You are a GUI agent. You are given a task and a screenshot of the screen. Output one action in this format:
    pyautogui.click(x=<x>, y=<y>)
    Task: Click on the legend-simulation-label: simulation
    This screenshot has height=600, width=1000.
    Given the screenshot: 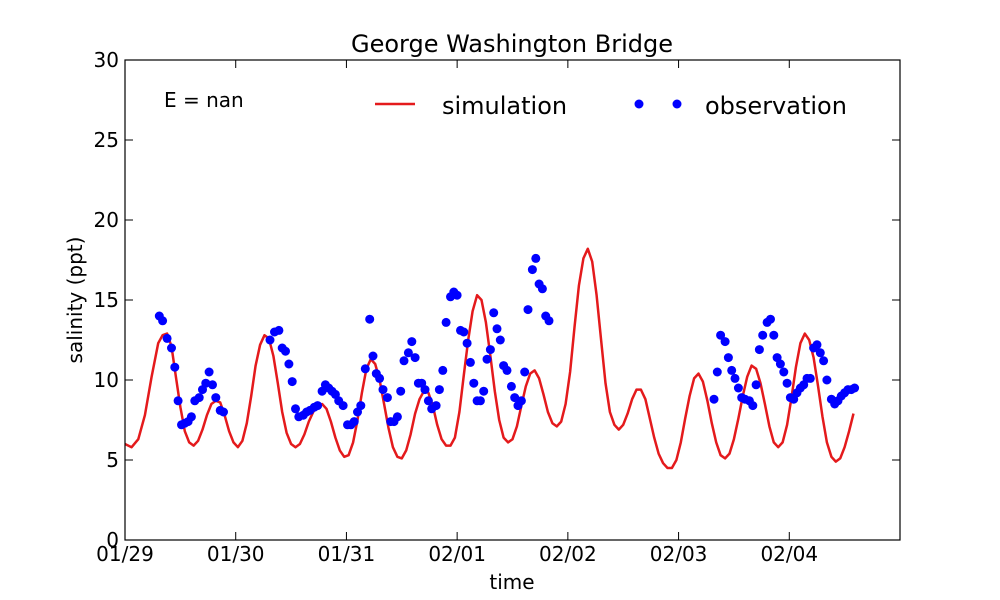 What is the action you would take?
    pyautogui.click(x=504, y=106)
    